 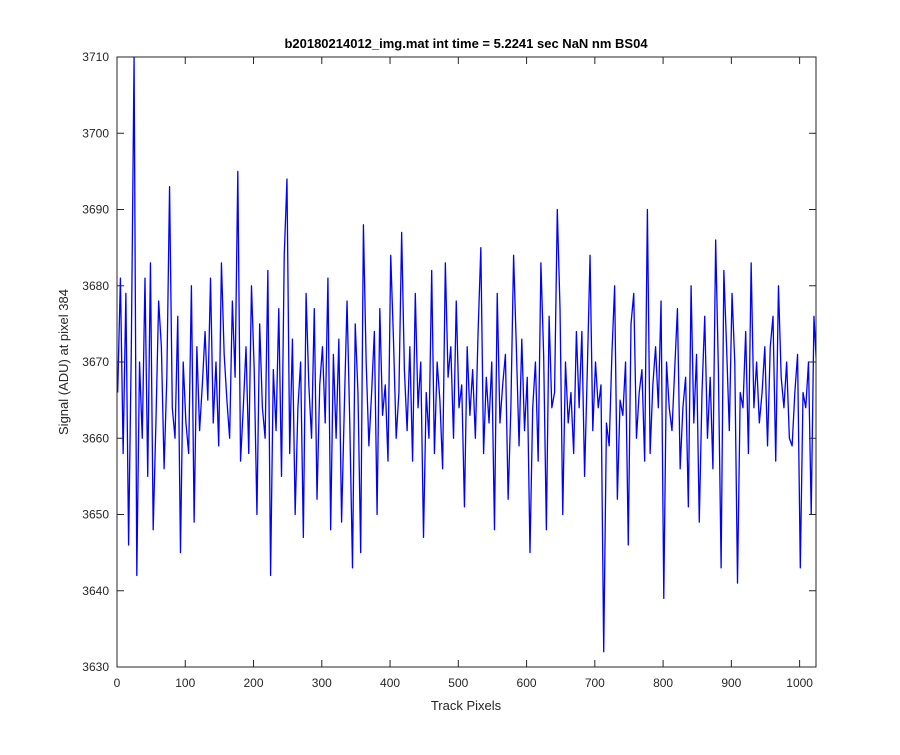 I want to click on x-tick-label: 600, so click(x=527, y=683).